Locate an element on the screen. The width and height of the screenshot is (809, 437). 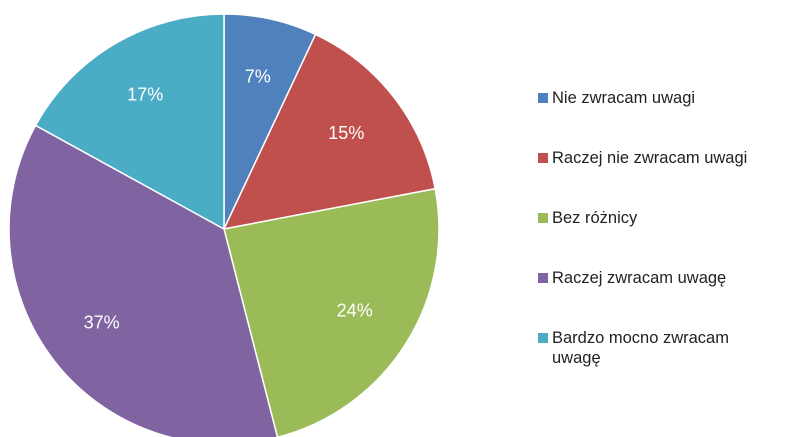
legend-item: Raczej zwracam uwagę is located at coordinates (632, 278).